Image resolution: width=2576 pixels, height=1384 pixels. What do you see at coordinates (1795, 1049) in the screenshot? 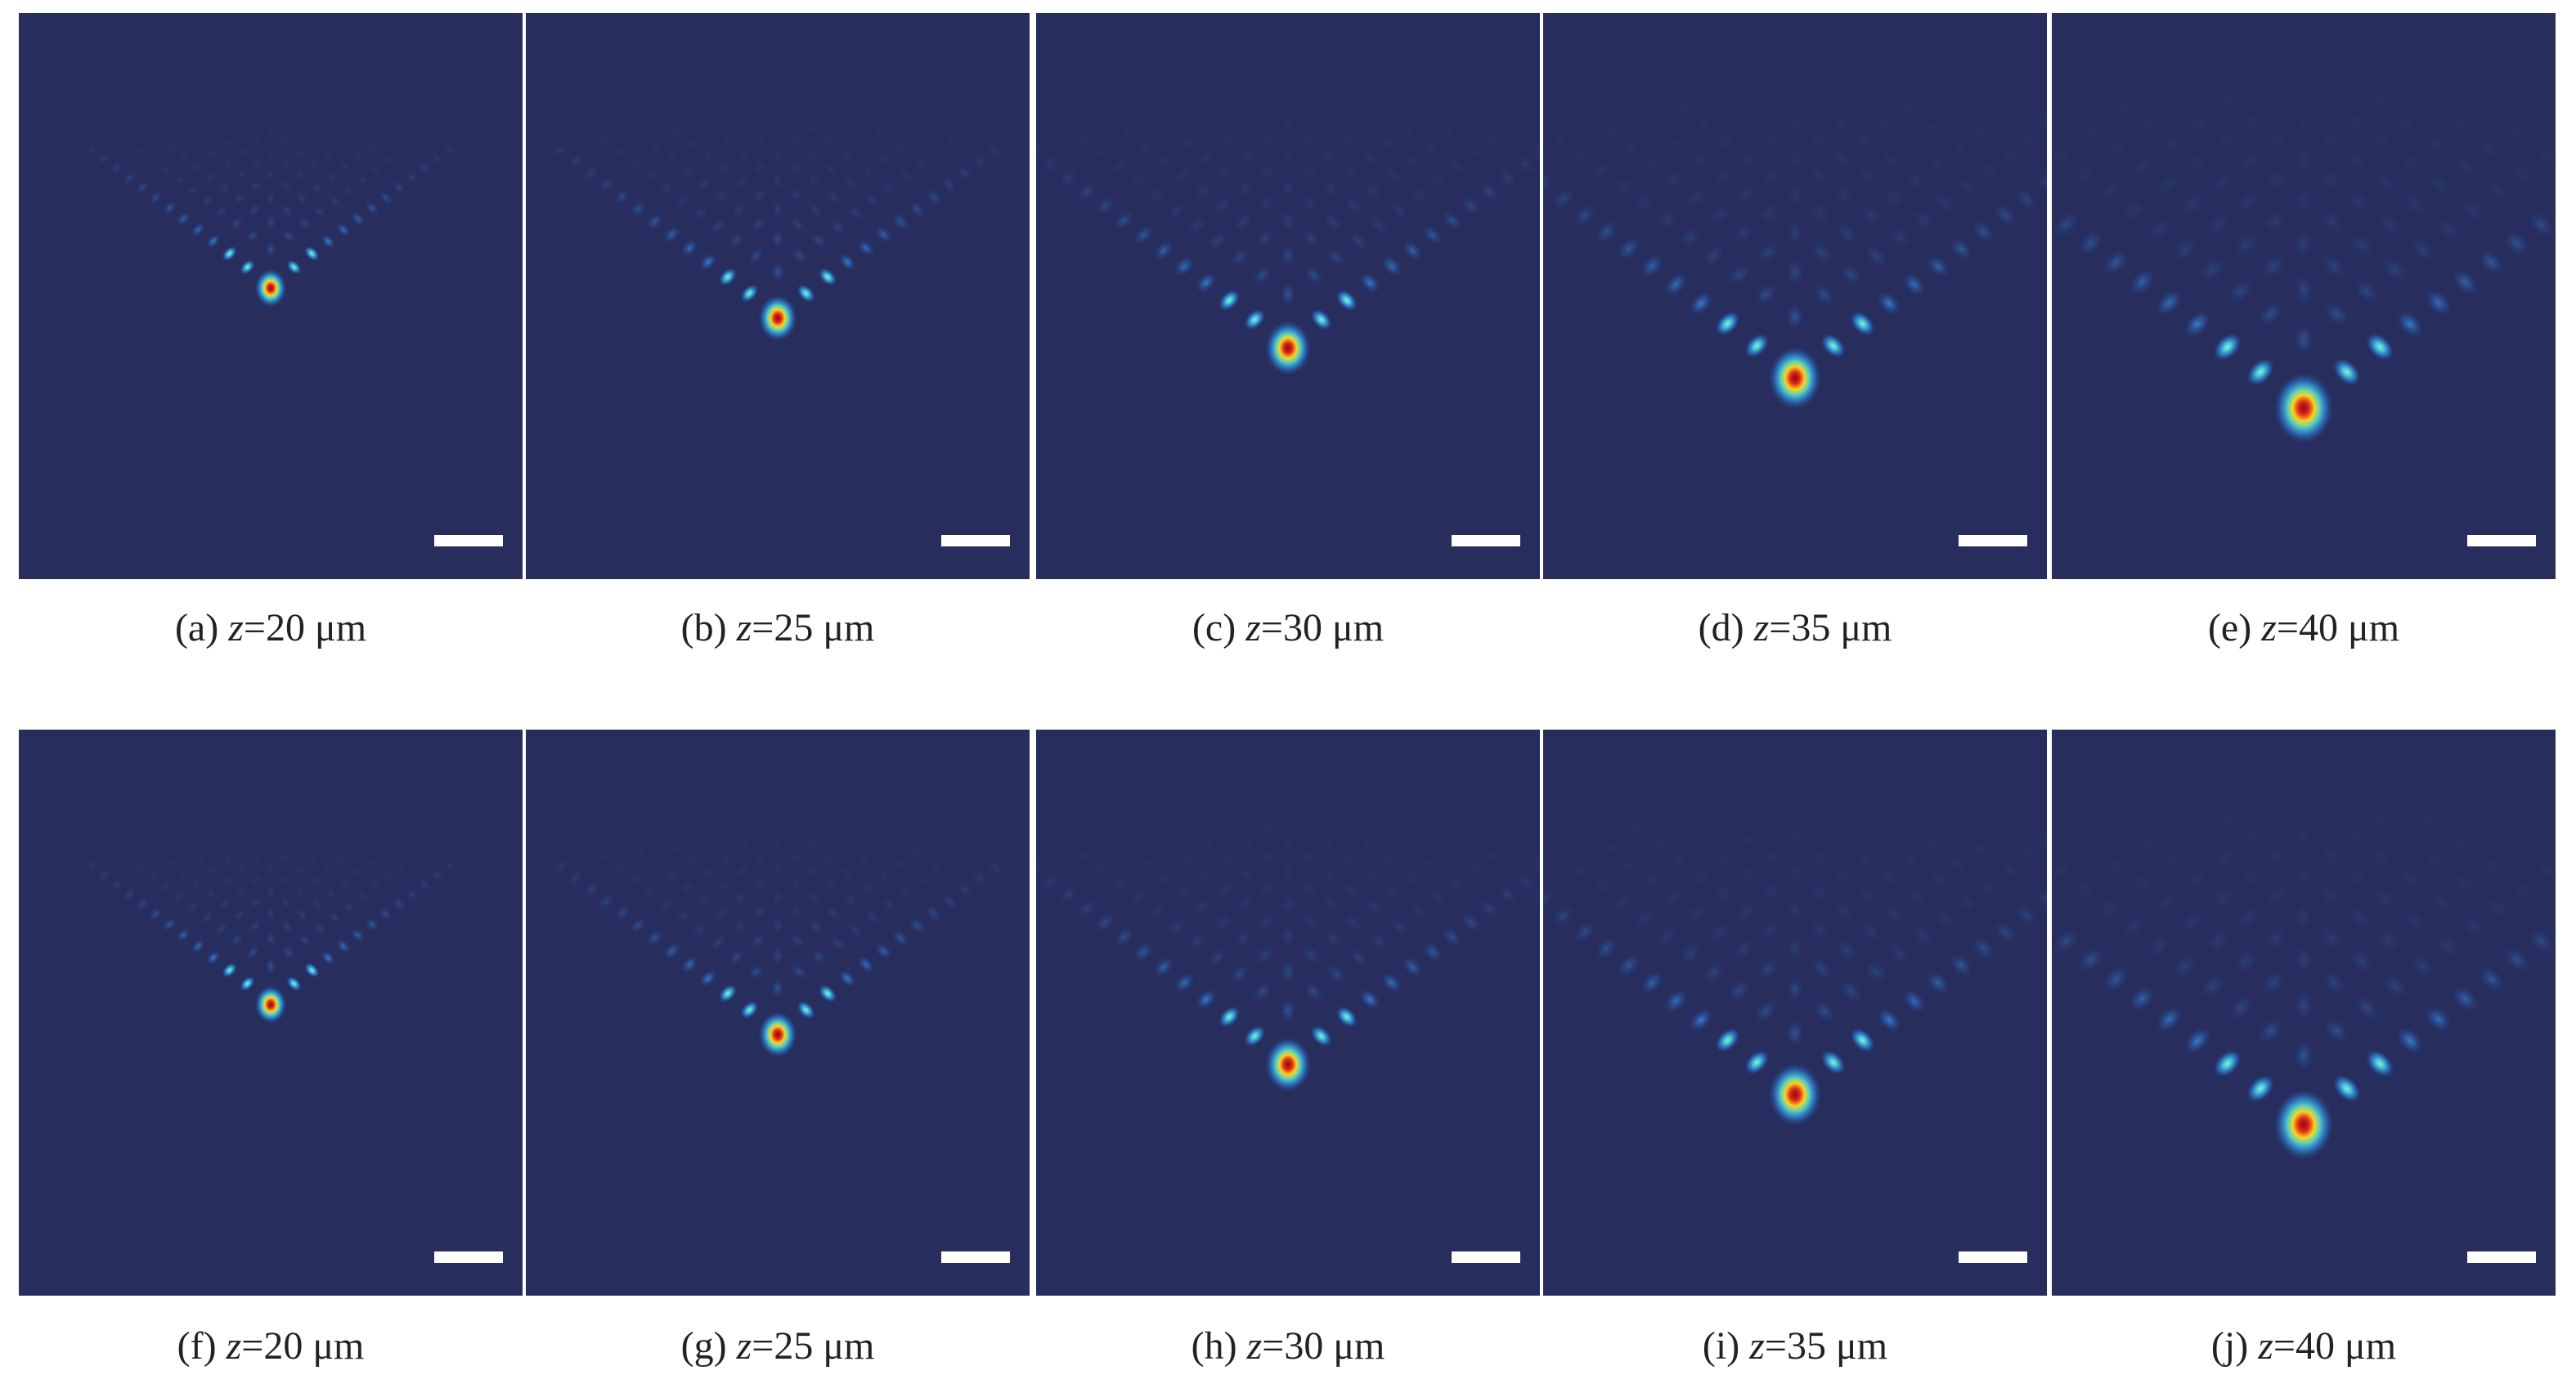
I see `panel: (i) z=35 μm` at bounding box center [1795, 1049].